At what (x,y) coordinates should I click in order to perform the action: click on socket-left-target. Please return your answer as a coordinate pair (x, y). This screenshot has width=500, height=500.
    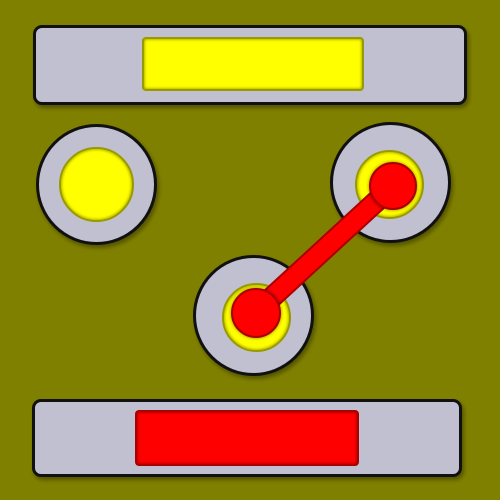
    Looking at the image, I should click on (96, 184).